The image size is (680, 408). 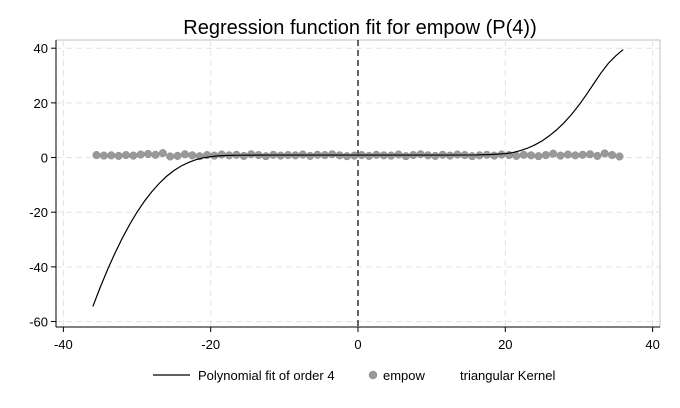 I want to click on legend-label-empow: empow, so click(x=404, y=375).